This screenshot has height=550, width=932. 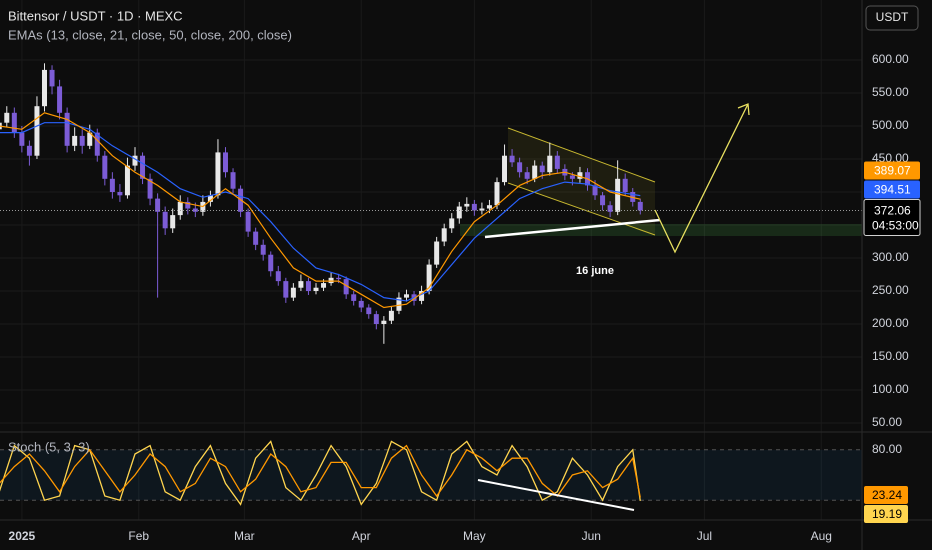 I want to click on price-label-box, so click(x=892, y=217).